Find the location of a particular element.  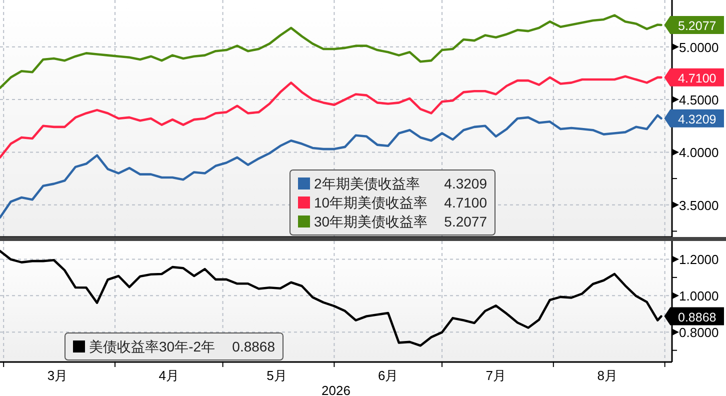

y-tick-label: 4.0000 is located at coordinates (699, 152).